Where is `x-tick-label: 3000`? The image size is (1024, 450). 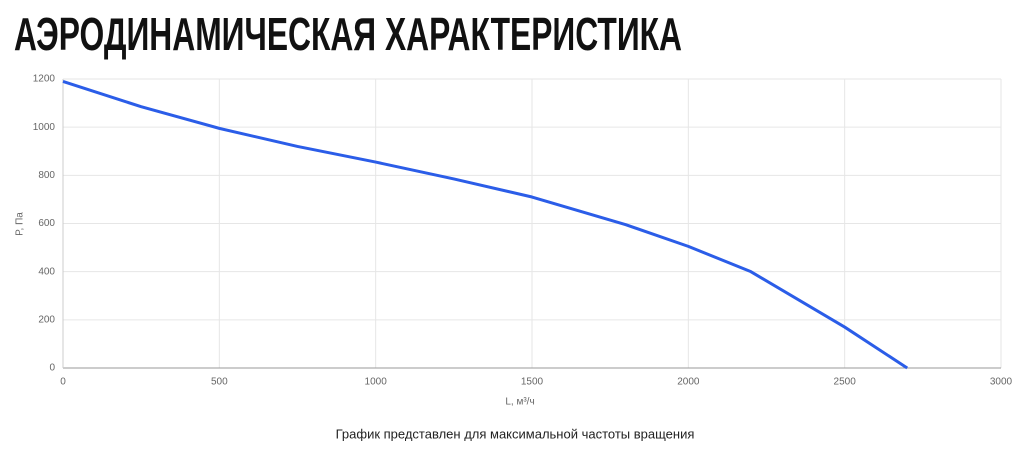
x-tick-label: 3000 is located at coordinates (1001, 382).